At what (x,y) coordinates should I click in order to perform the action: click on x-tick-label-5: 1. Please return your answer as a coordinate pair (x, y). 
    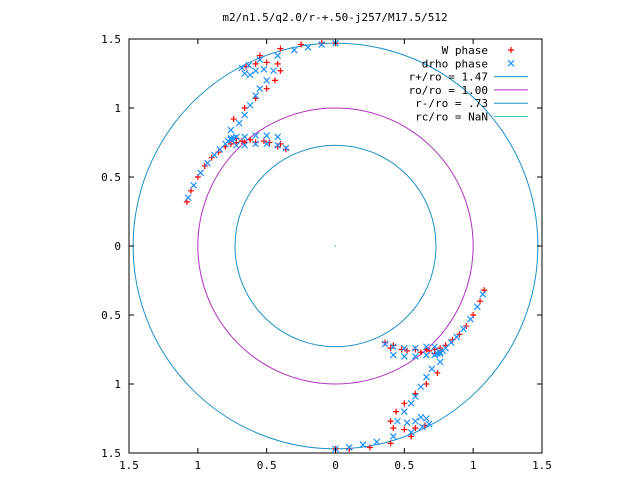
    Looking at the image, I should click on (473, 465).